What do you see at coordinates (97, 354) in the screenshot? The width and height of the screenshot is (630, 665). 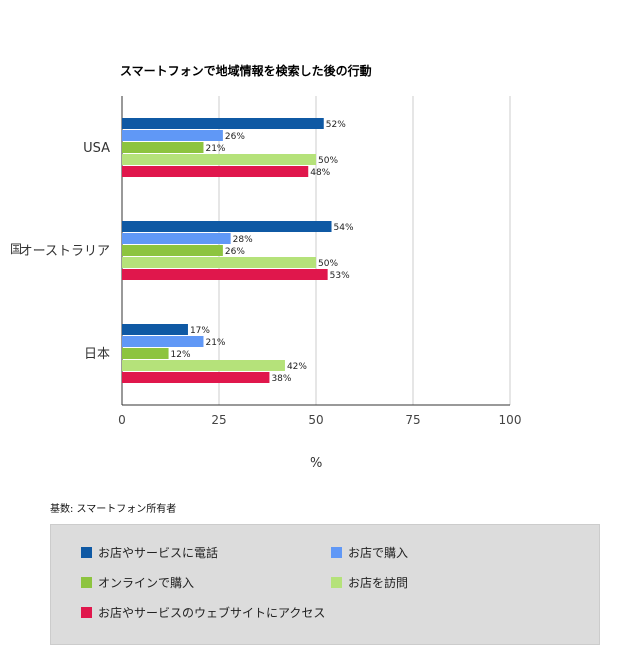 I see `category-label: 日本` at bounding box center [97, 354].